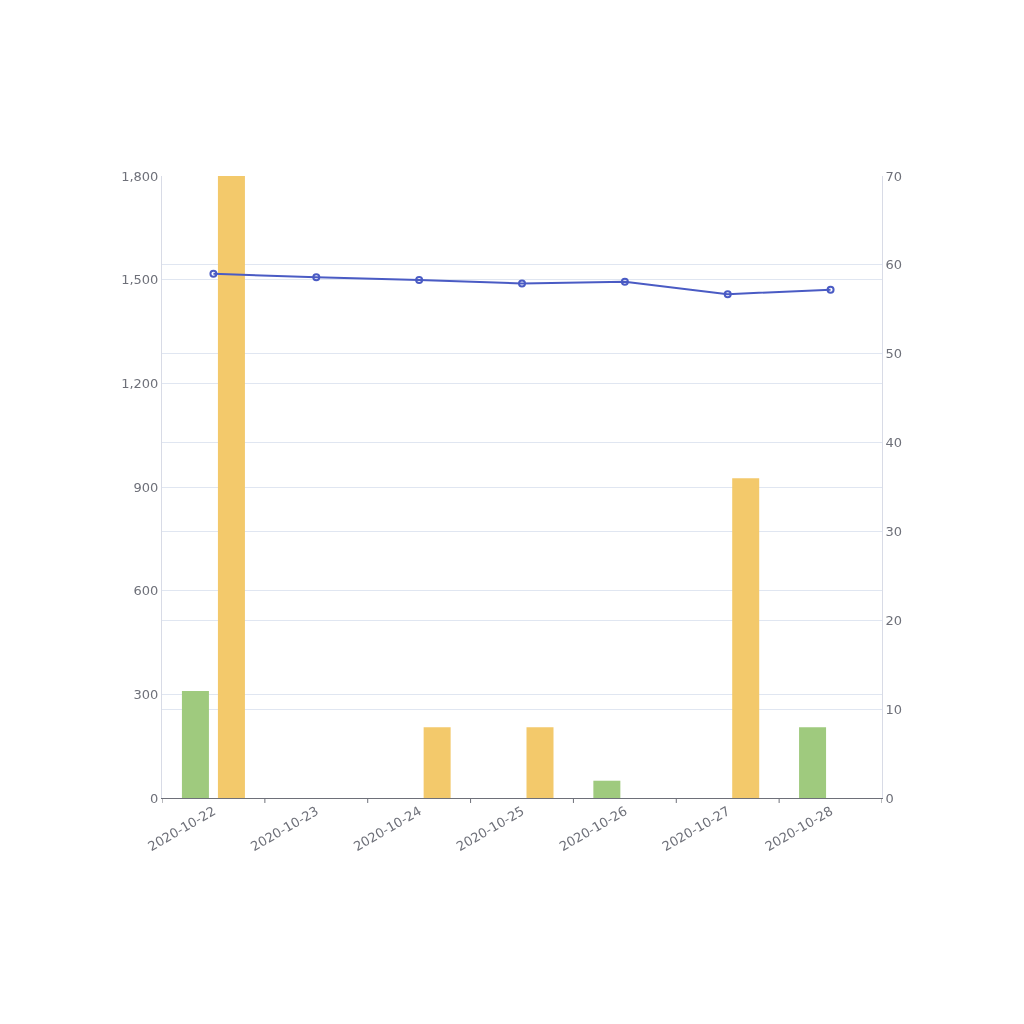 The width and height of the screenshot is (1024, 1024). What do you see at coordinates (140, 383) in the screenshot?
I see `y-tick-label: 1,200` at bounding box center [140, 383].